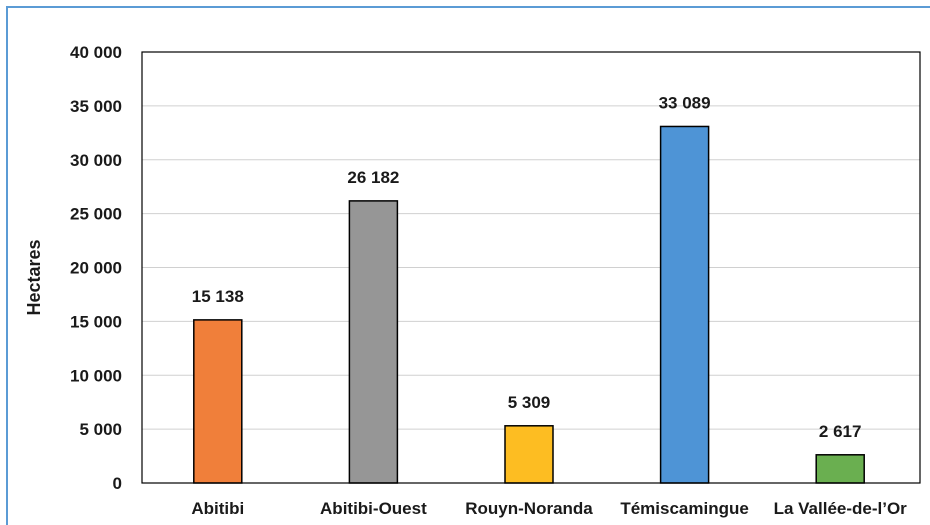  Describe the element at coordinates (529, 402) in the screenshot. I see `data-label: 5 309` at that location.